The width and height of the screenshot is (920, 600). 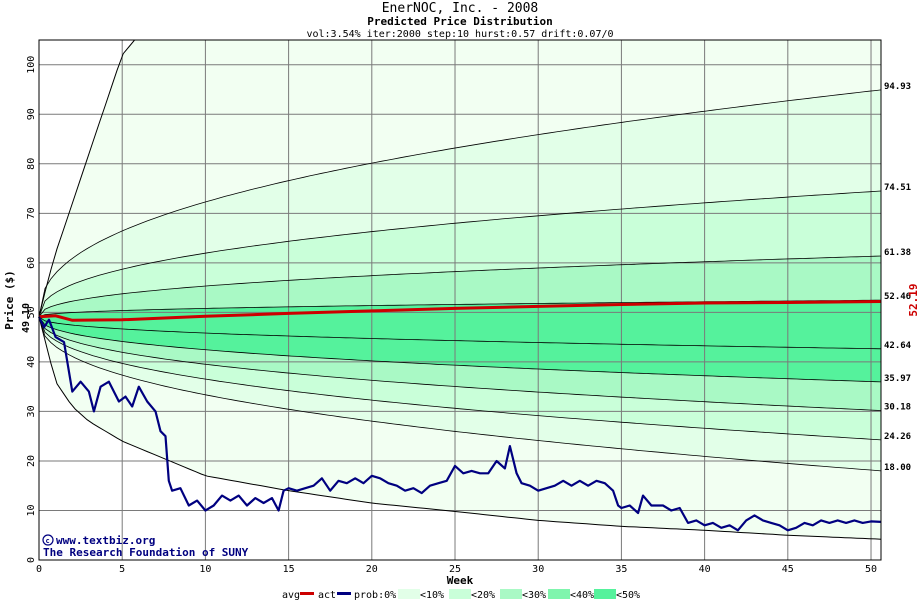 I want to click on x-tick-label-15: 15, so click(x=289, y=569).